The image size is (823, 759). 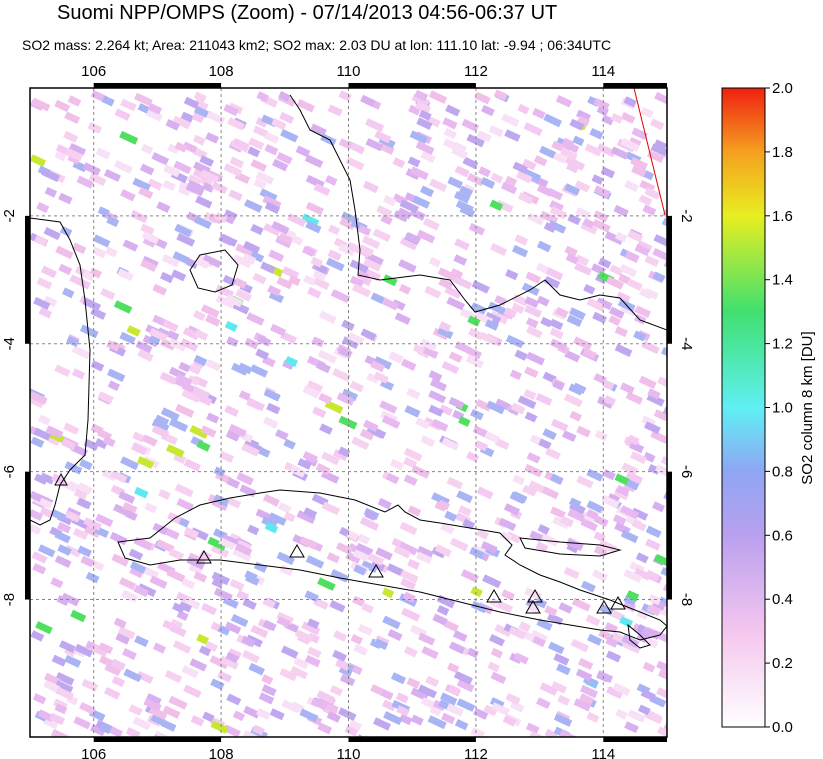 What do you see at coordinates (392, 565) in the screenshot?
I see `coastline-java` at bounding box center [392, 565].